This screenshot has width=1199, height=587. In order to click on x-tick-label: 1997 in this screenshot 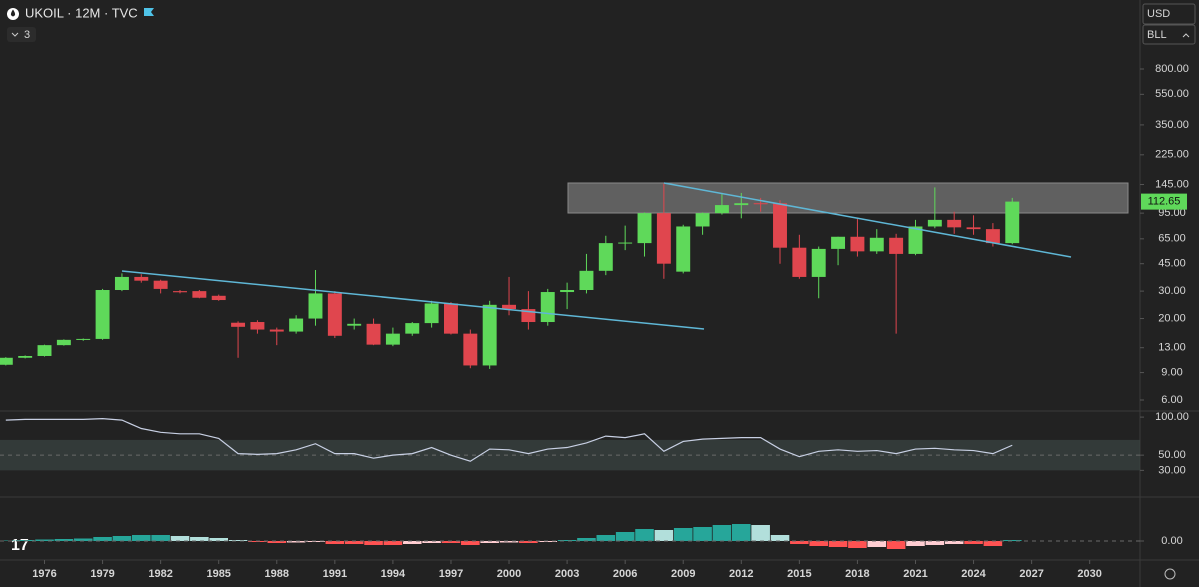, I will do `click(451, 574)`.